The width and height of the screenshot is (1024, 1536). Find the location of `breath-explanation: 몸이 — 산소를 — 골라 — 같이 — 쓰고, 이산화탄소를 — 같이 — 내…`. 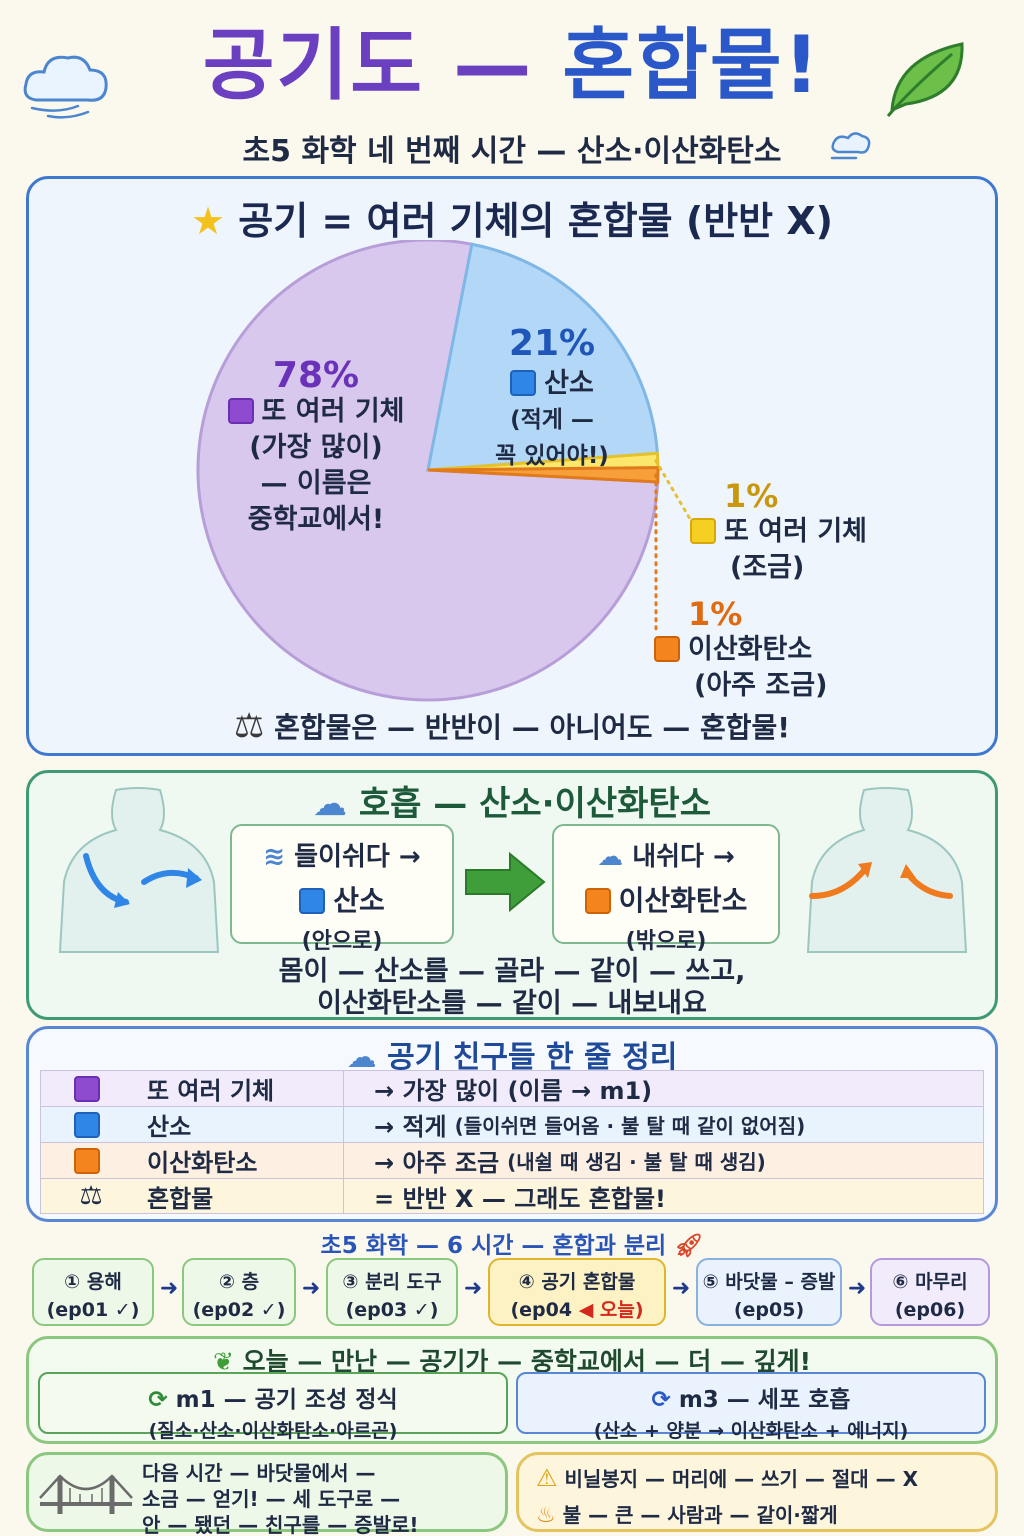

breath-explanation: 몸이 — 산소를 — 골라 — 같이 — 쓰고, 이산화탄소를 — 같이 — 내… is located at coordinates (512, 988).